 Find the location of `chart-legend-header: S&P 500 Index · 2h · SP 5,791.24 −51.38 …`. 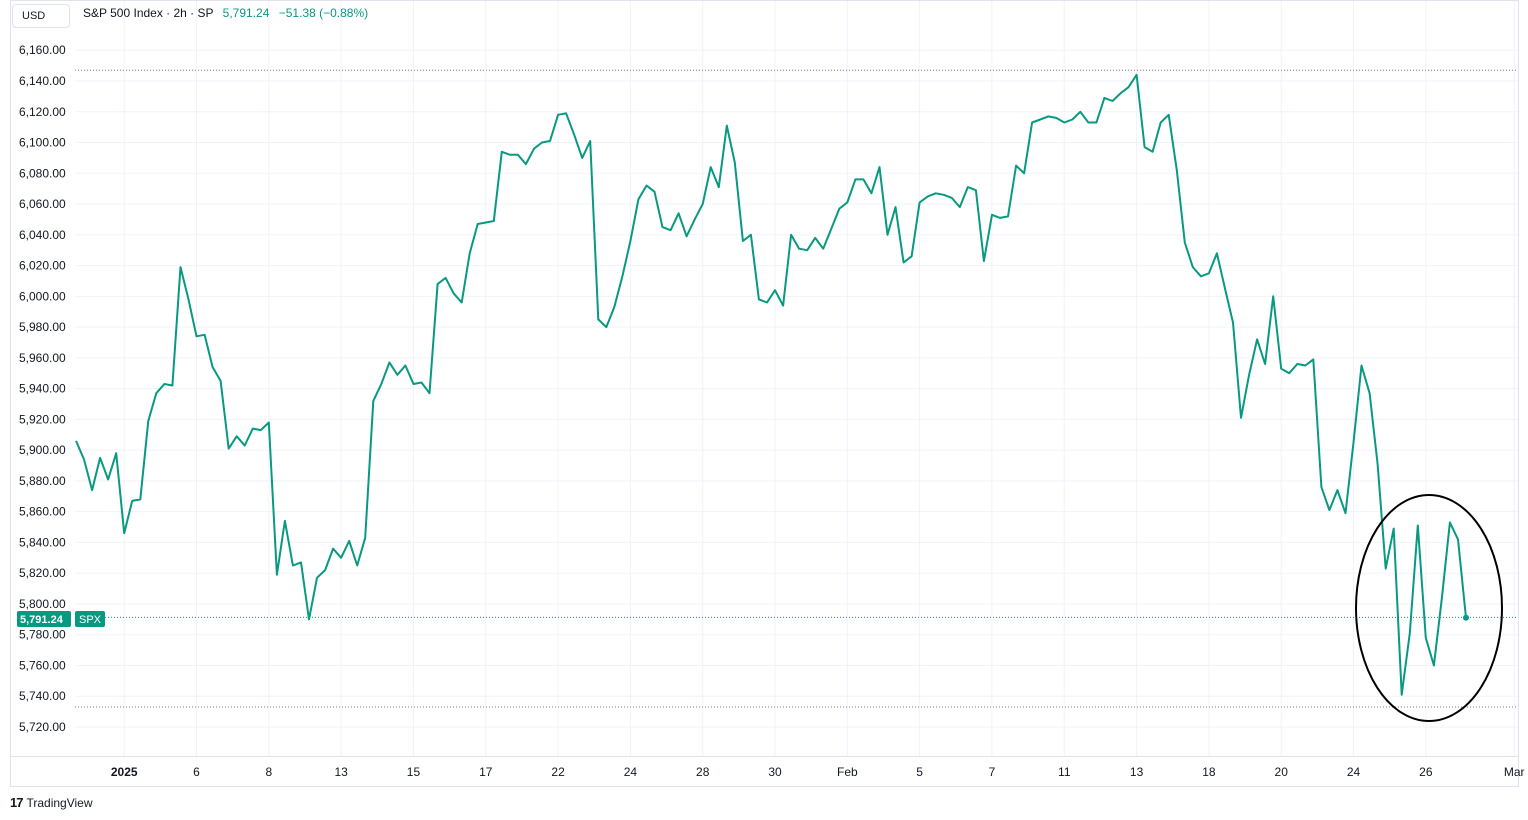

chart-legend-header: S&P 500 Index · 2h · SP 5,791.24 −51.38 … is located at coordinates (225, 13).